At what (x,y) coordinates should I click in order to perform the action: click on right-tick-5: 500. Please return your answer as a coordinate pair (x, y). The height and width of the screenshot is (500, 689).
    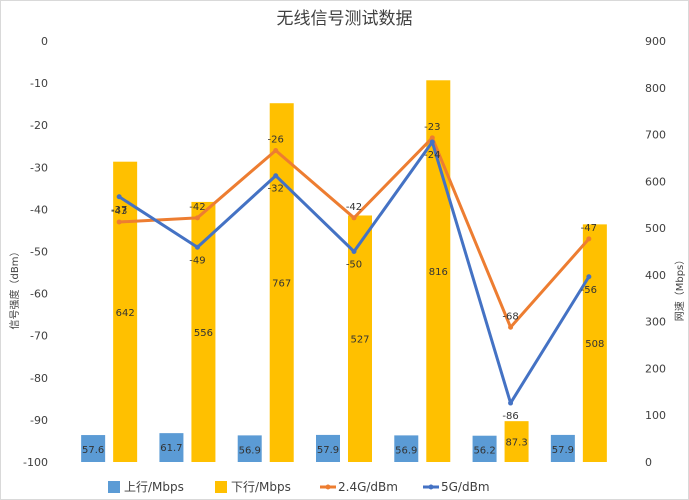
    Looking at the image, I should click on (655, 228).